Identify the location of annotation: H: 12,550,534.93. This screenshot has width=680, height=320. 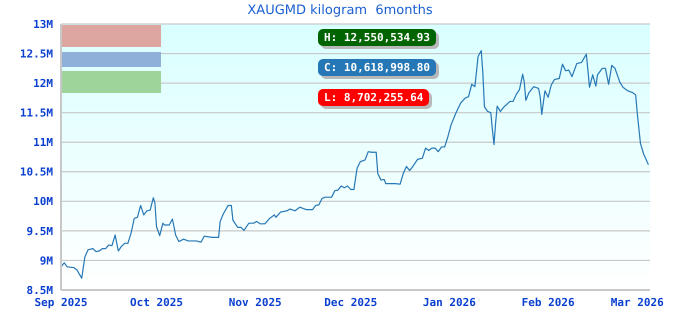
(377, 37).